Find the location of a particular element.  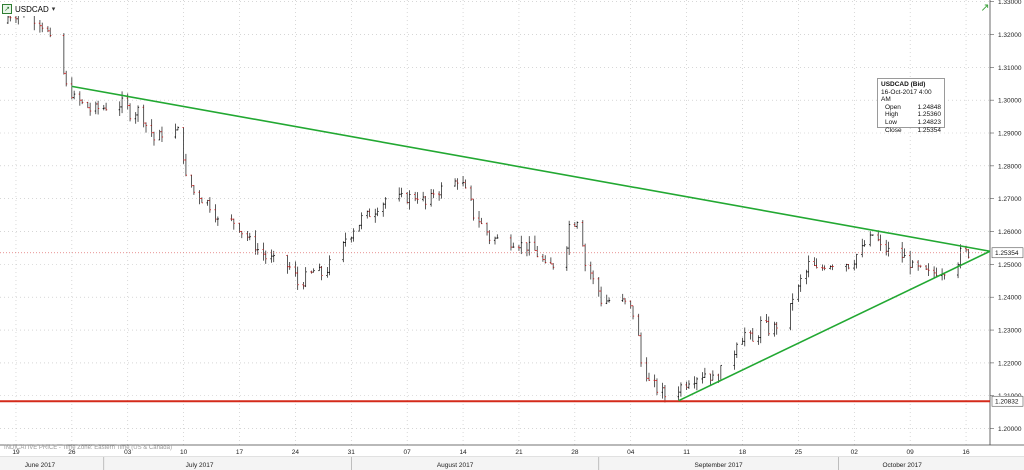

y-tick-label: 1.20000 is located at coordinates (1010, 429).